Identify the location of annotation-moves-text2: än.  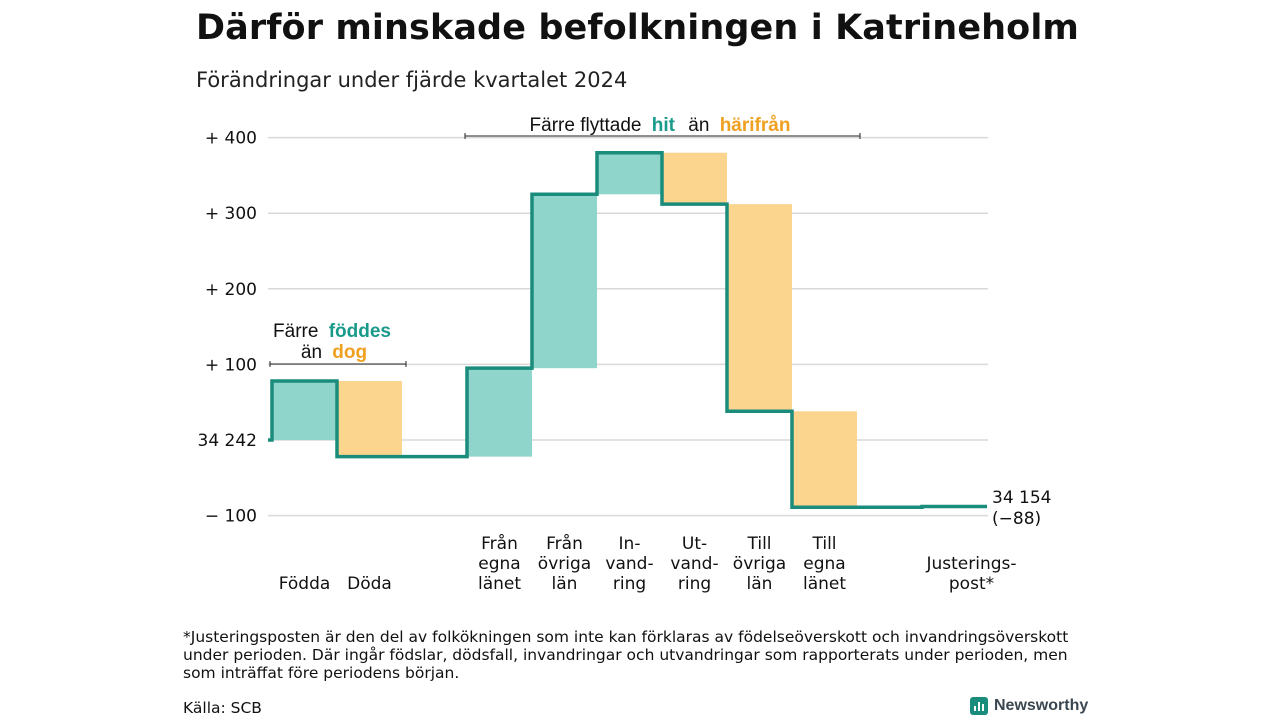
(698, 125).